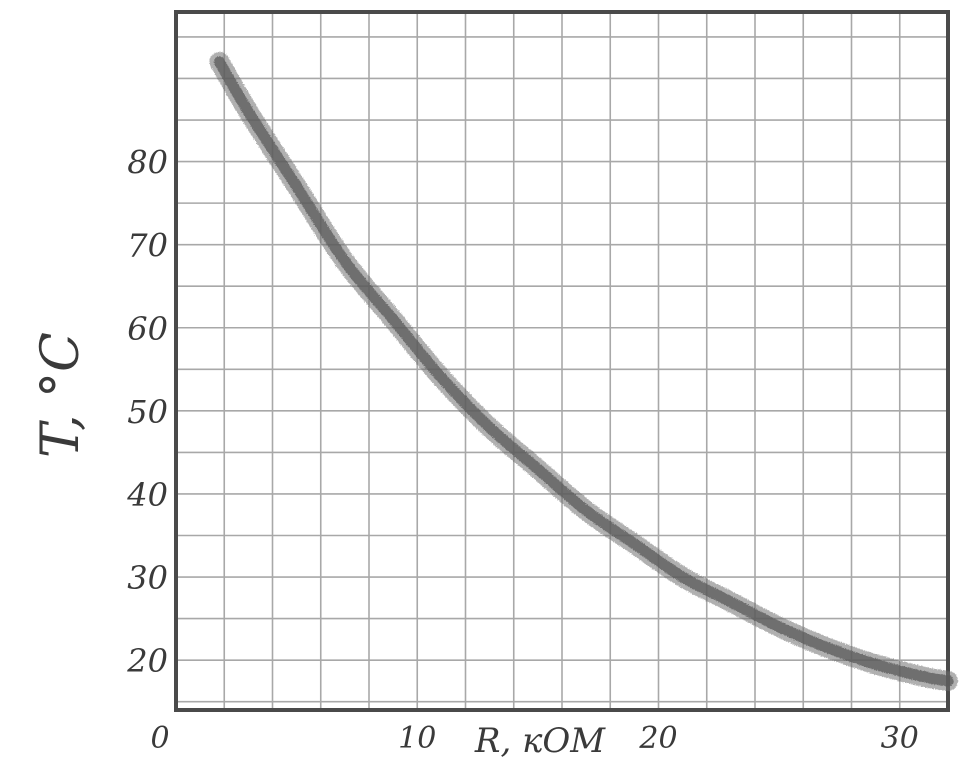 The width and height of the screenshot is (970, 758). Describe the element at coordinates (417, 738) in the screenshot. I see `x-tick-label: 10` at that location.